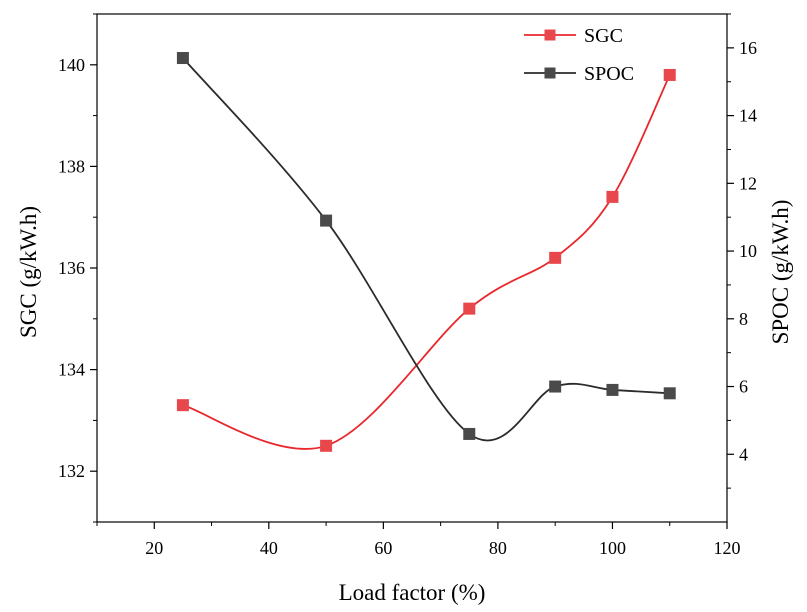 The width and height of the screenshot is (807, 612). What do you see at coordinates (269, 548) in the screenshot?
I see `x-tick-label: 40` at bounding box center [269, 548].